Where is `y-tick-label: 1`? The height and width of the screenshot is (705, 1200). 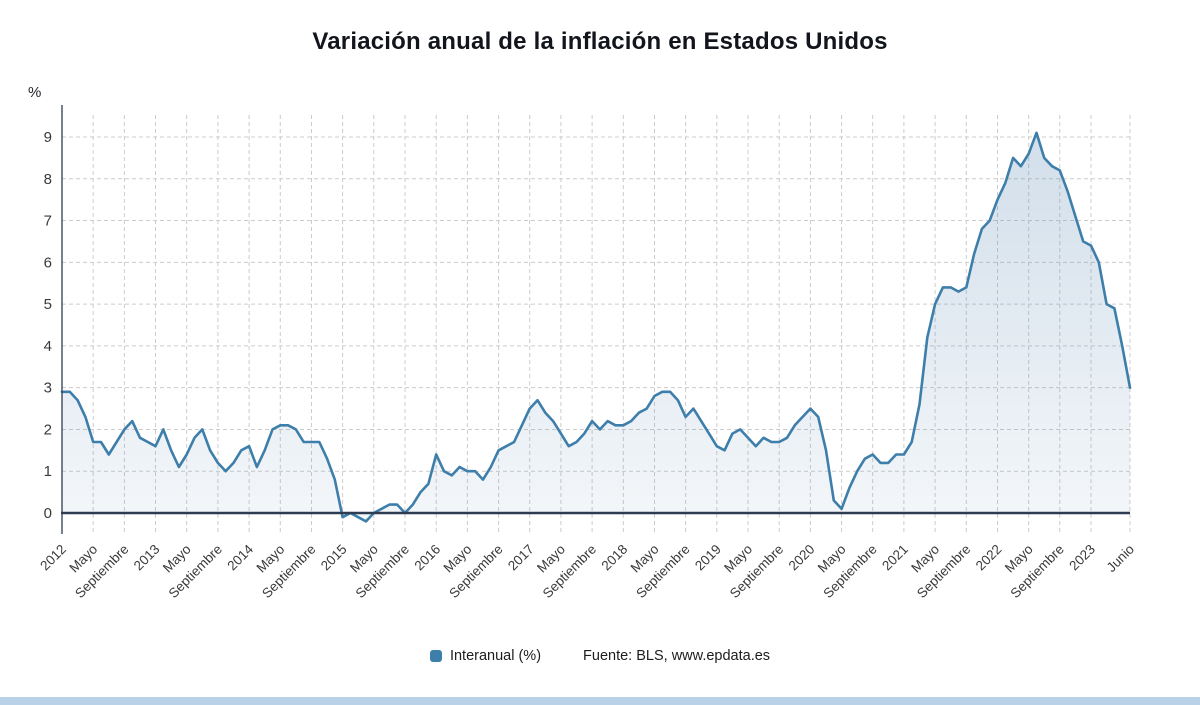 y-tick-label: 1 is located at coordinates (48, 471).